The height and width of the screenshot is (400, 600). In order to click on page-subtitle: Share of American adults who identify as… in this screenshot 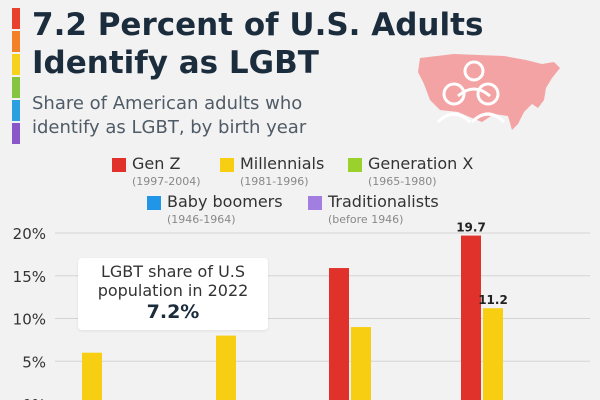, I will do `click(169, 115)`.